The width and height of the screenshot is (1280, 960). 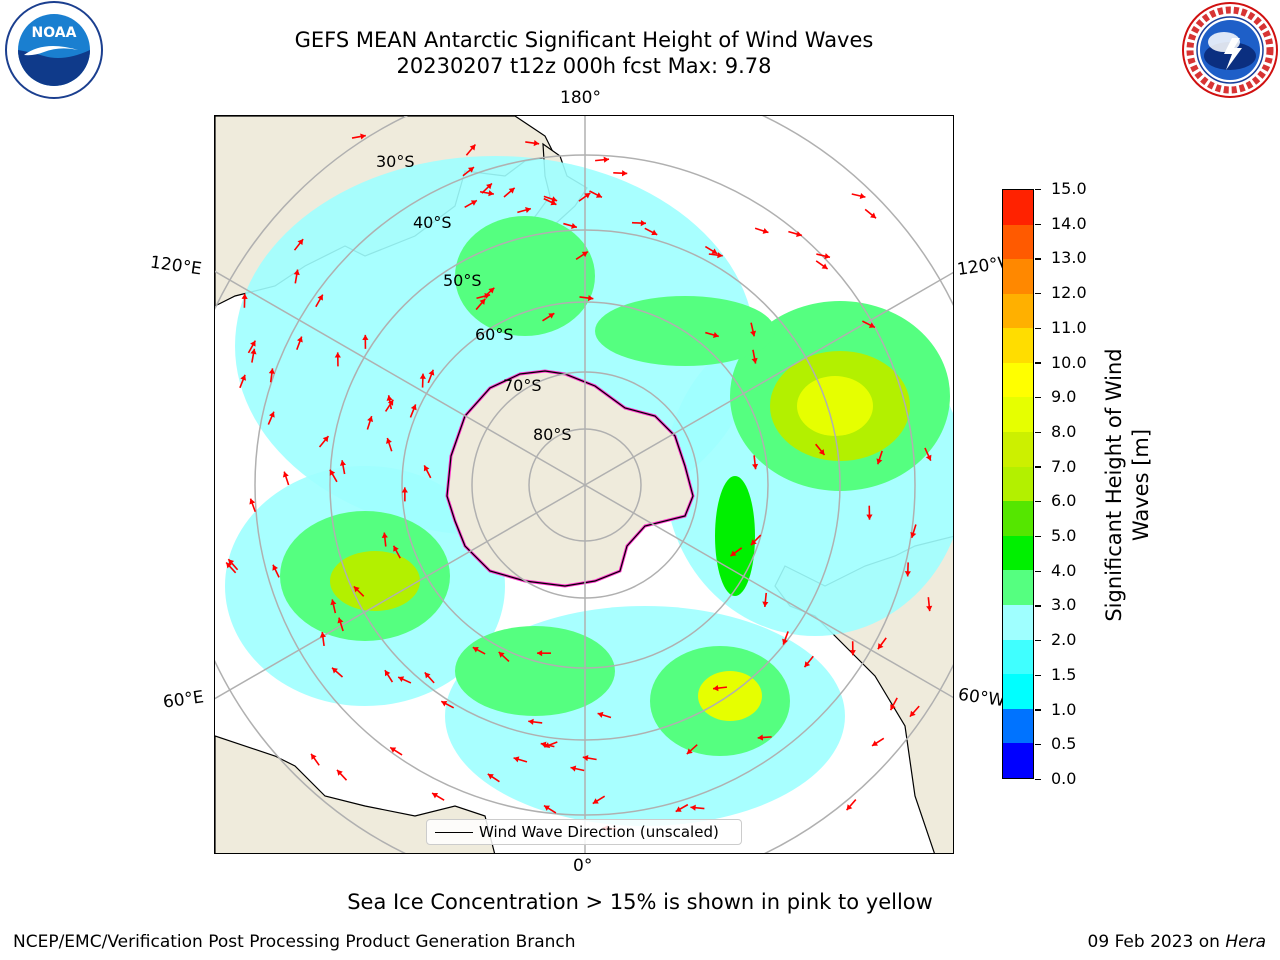 I want to click on lat-label-80s: 80°S, so click(x=552, y=434).